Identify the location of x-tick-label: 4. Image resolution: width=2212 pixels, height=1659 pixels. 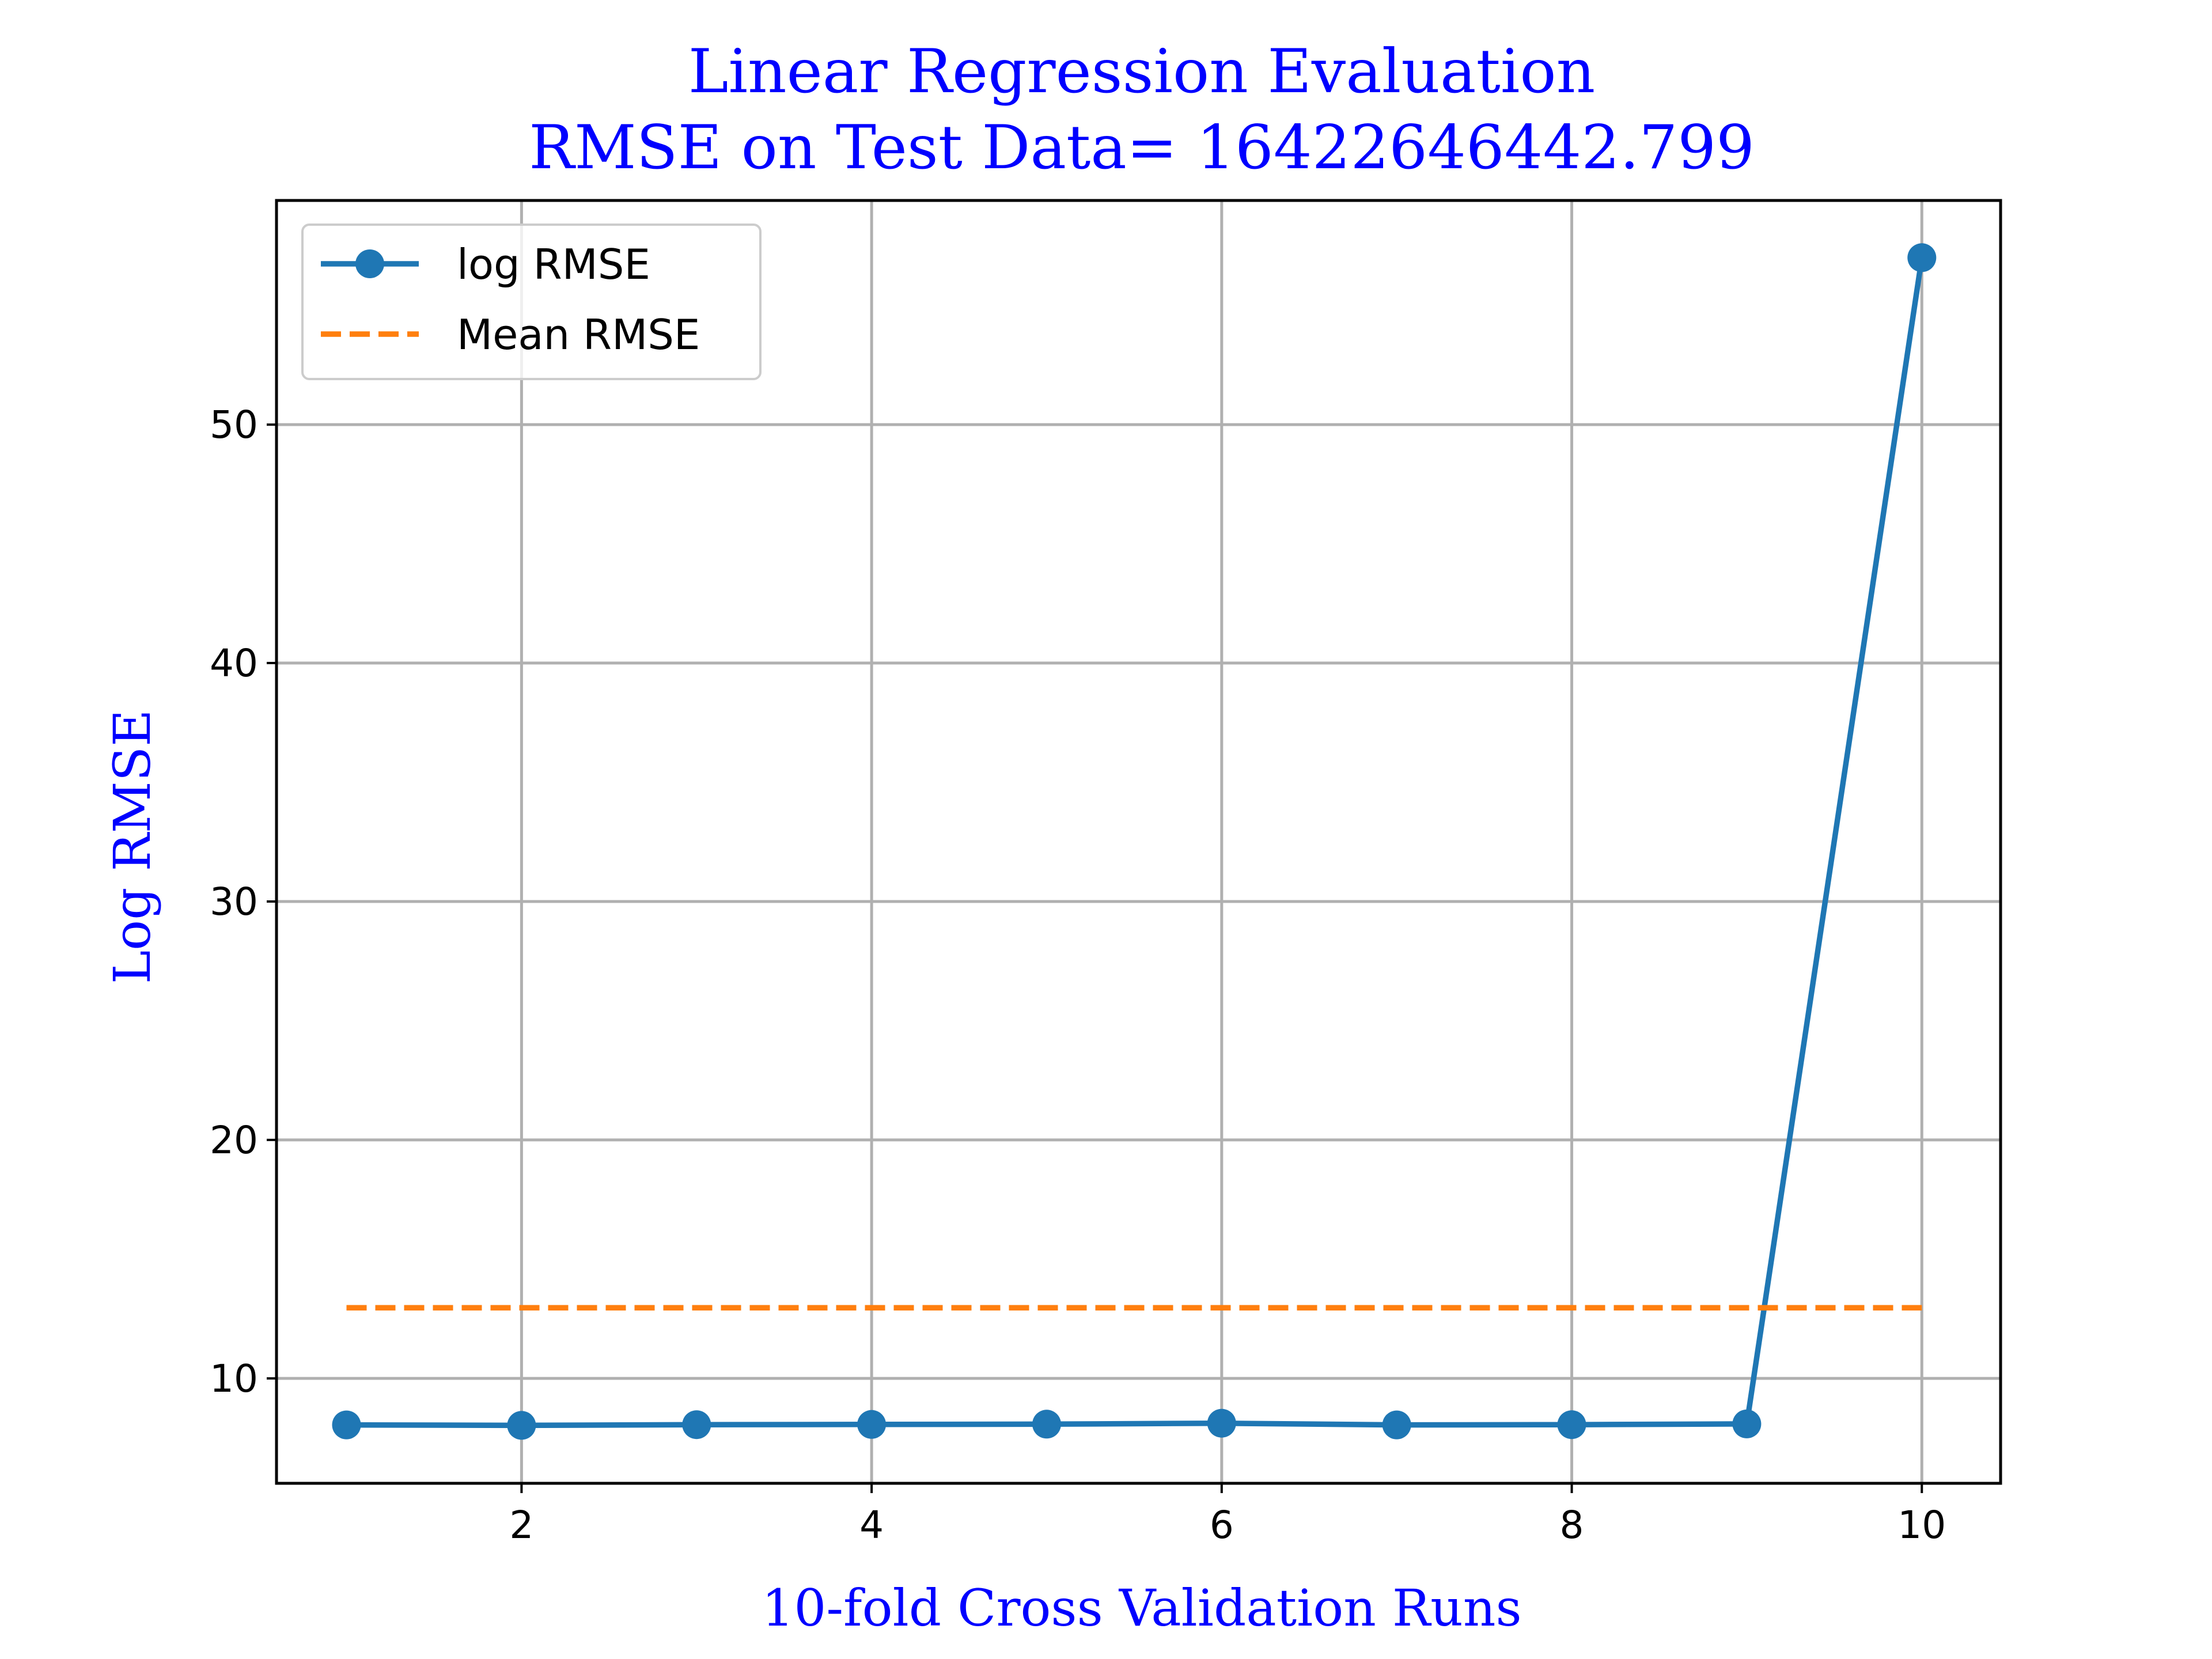
(871, 1525).